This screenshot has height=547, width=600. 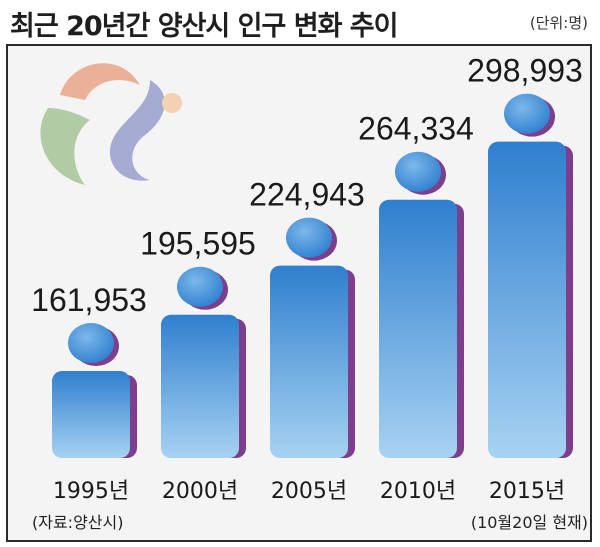 What do you see at coordinates (89, 300) in the screenshot?
I see `value-label: 161,953` at bounding box center [89, 300].